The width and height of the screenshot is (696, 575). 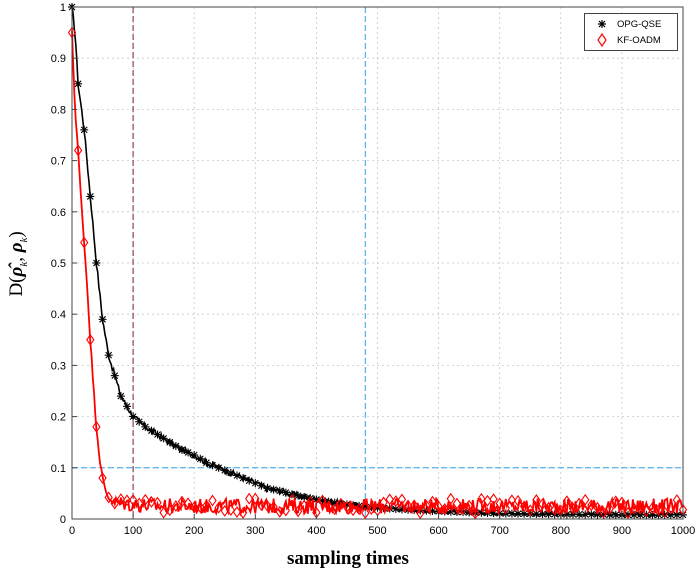 What do you see at coordinates (63, 520) in the screenshot?
I see `y-tick-label: 0` at bounding box center [63, 520].